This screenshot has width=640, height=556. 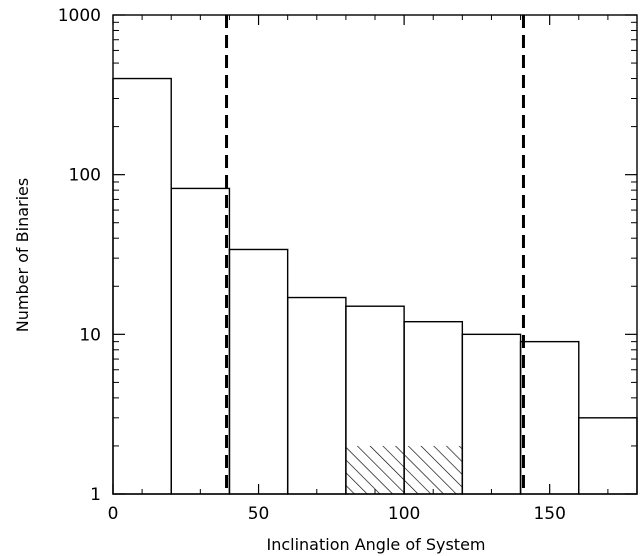 What do you see at coordinates (259, 514) in the screenshot?
I see `x-tick-label: 50` at bounding box center [259, 514].